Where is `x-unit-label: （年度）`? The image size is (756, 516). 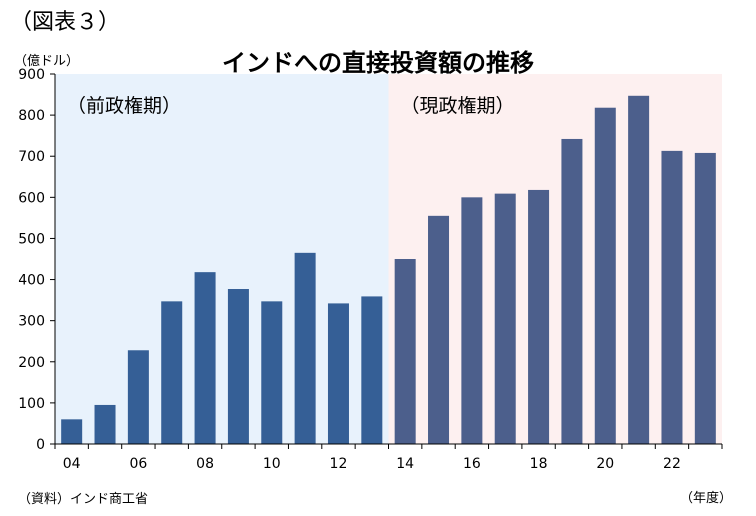 x-unit-label: （年度） is located at coordinates (706, 498).